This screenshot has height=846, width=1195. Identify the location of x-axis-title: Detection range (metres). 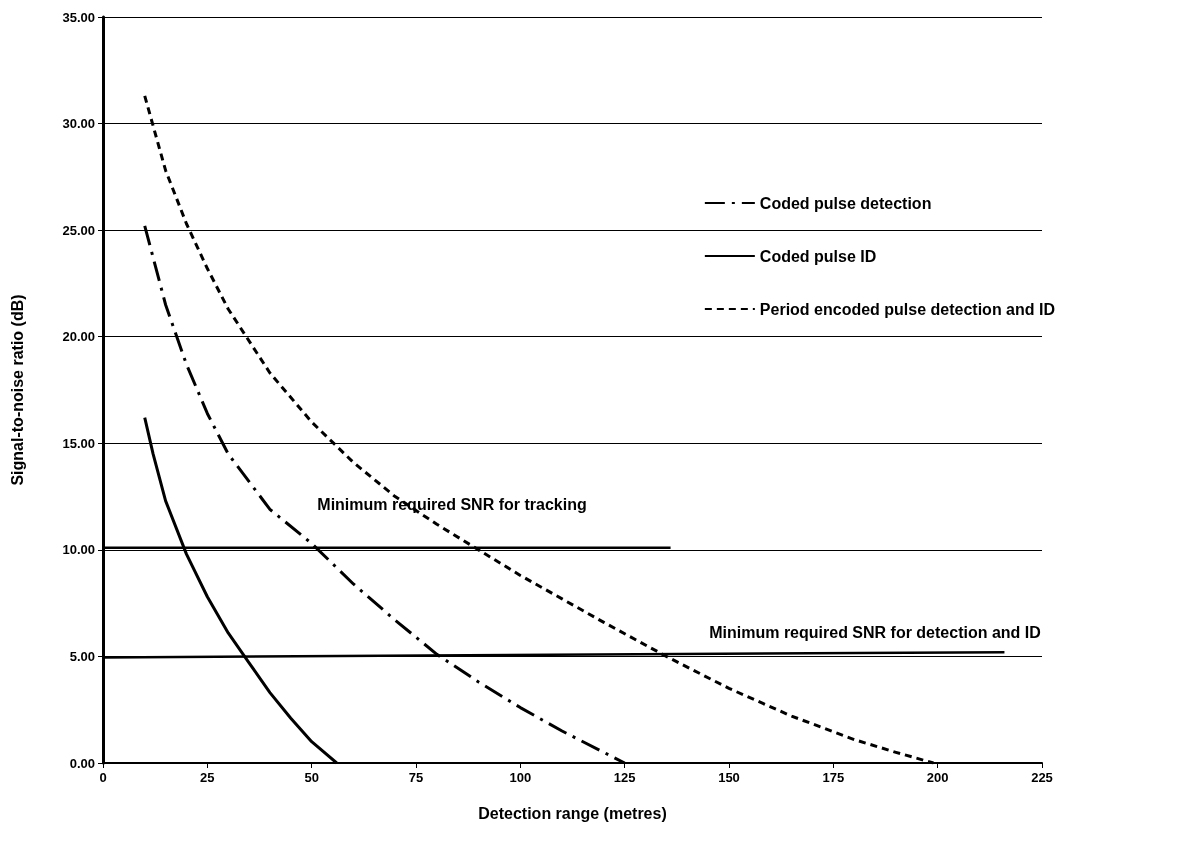
(572, 813).